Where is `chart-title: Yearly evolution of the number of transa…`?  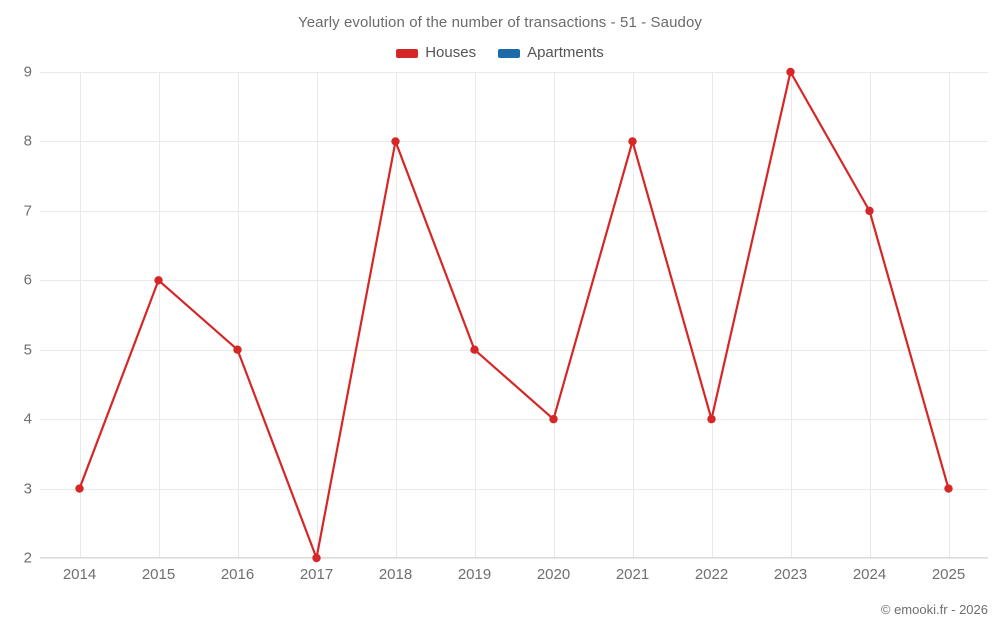
chart-title: Yearly evolution of the number of transa… is located at coordinates (499, 22).